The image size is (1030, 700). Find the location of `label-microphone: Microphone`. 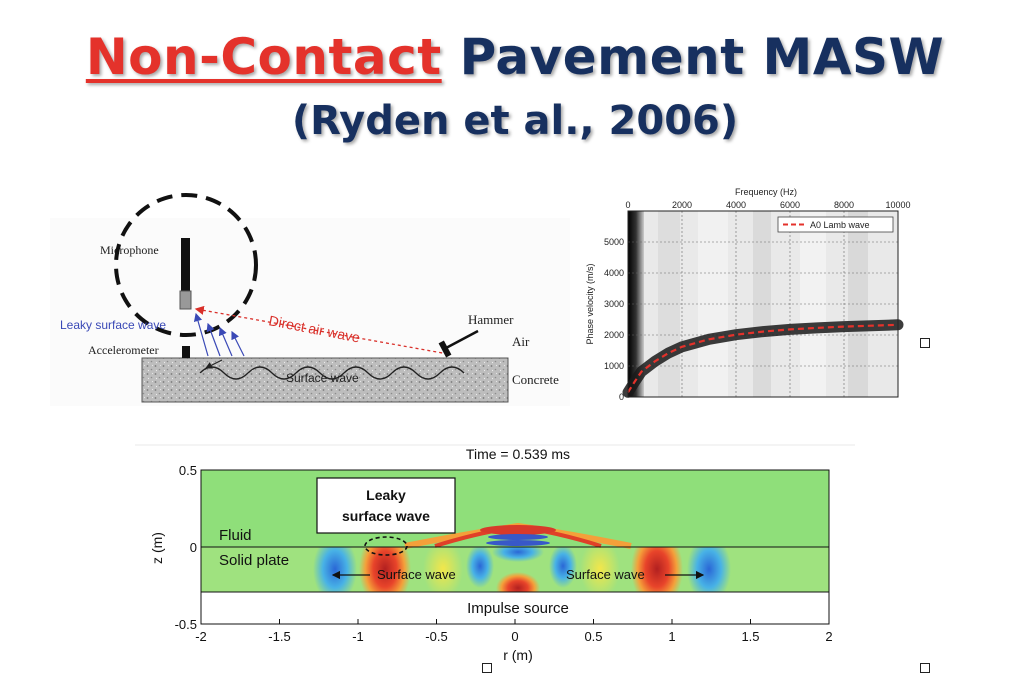

label-microphone: Microphone is located at coordinates (129, 250).